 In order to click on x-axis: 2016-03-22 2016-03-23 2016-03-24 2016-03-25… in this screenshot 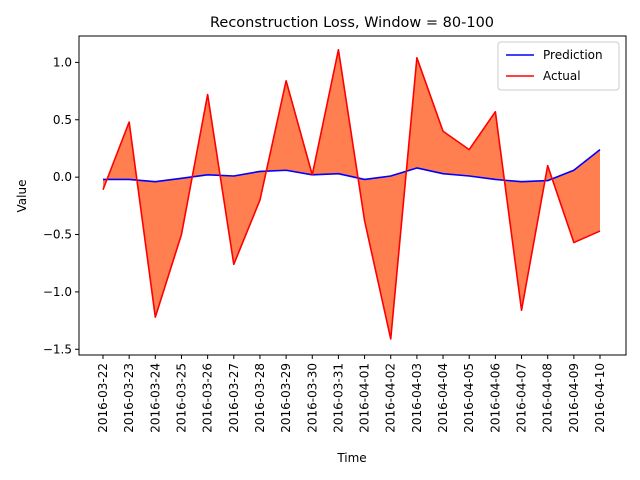, I will do `click(351, 394)`.